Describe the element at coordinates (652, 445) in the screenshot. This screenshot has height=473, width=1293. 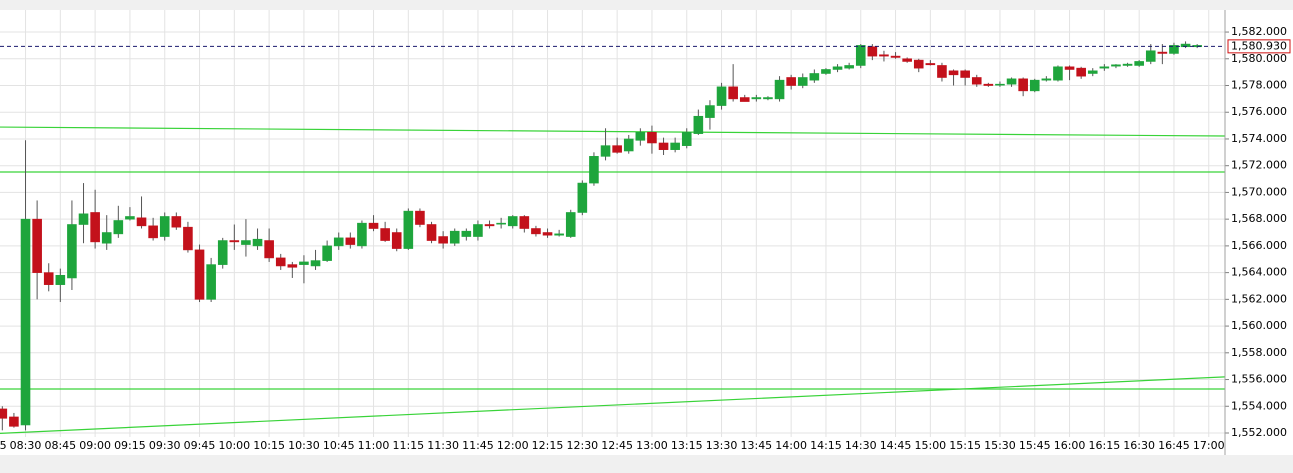
I see `x-tick-label: 13:00` at that location.